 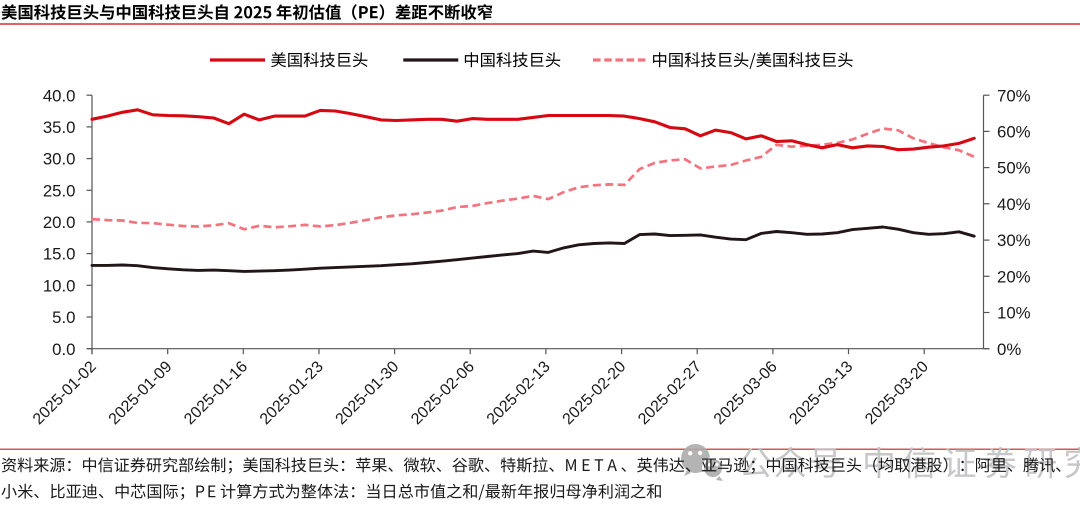 I want to click on svg-text: 10%, so click(x=1014, y=313).